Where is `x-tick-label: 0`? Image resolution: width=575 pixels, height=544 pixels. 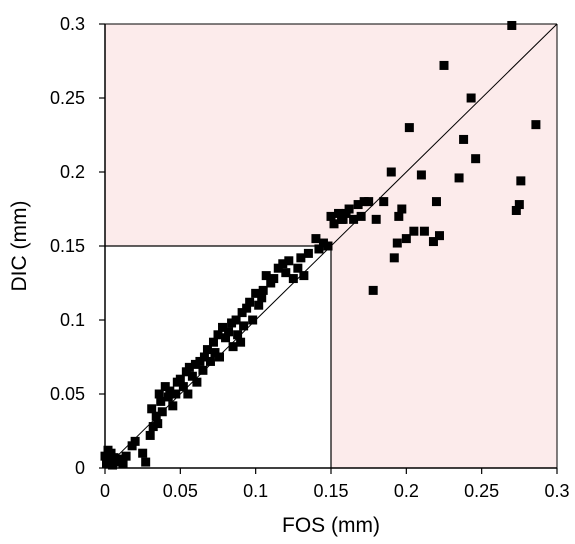 x-tick-label: 0 is located at coordinates (105, 491).